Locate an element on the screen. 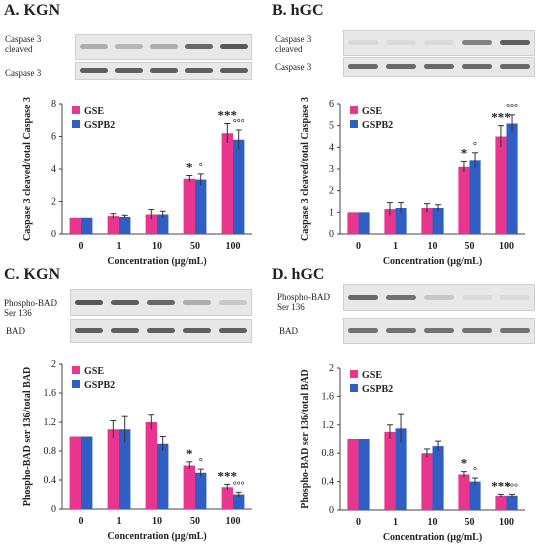 Image resolution: width=537 pixels, height=550 pixels. y-axis-title: Phospho-BAD ser 136/total BAD is located at coordinates (305, 439).